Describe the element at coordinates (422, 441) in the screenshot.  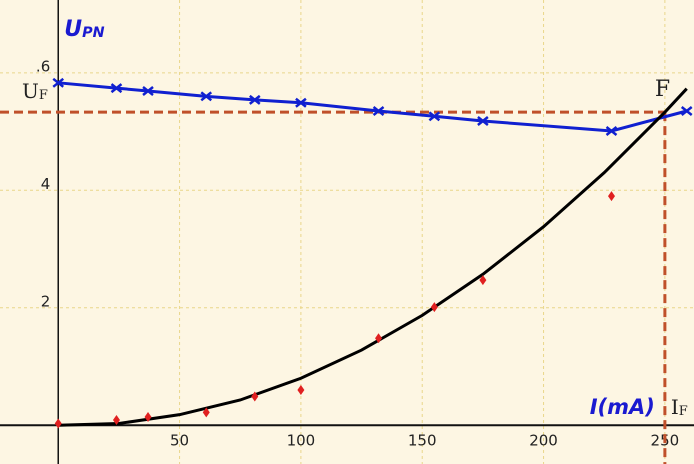
I see `x-tick-label: 150` at that location.